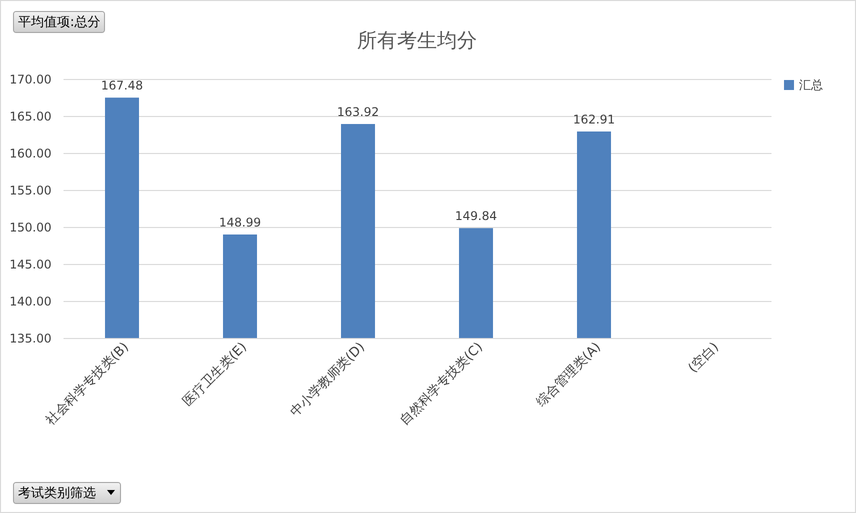  What do you see at coordinates (476, 216) in the screenshot?
I see `data-label: 149.84` at bounding box center [476, 216].